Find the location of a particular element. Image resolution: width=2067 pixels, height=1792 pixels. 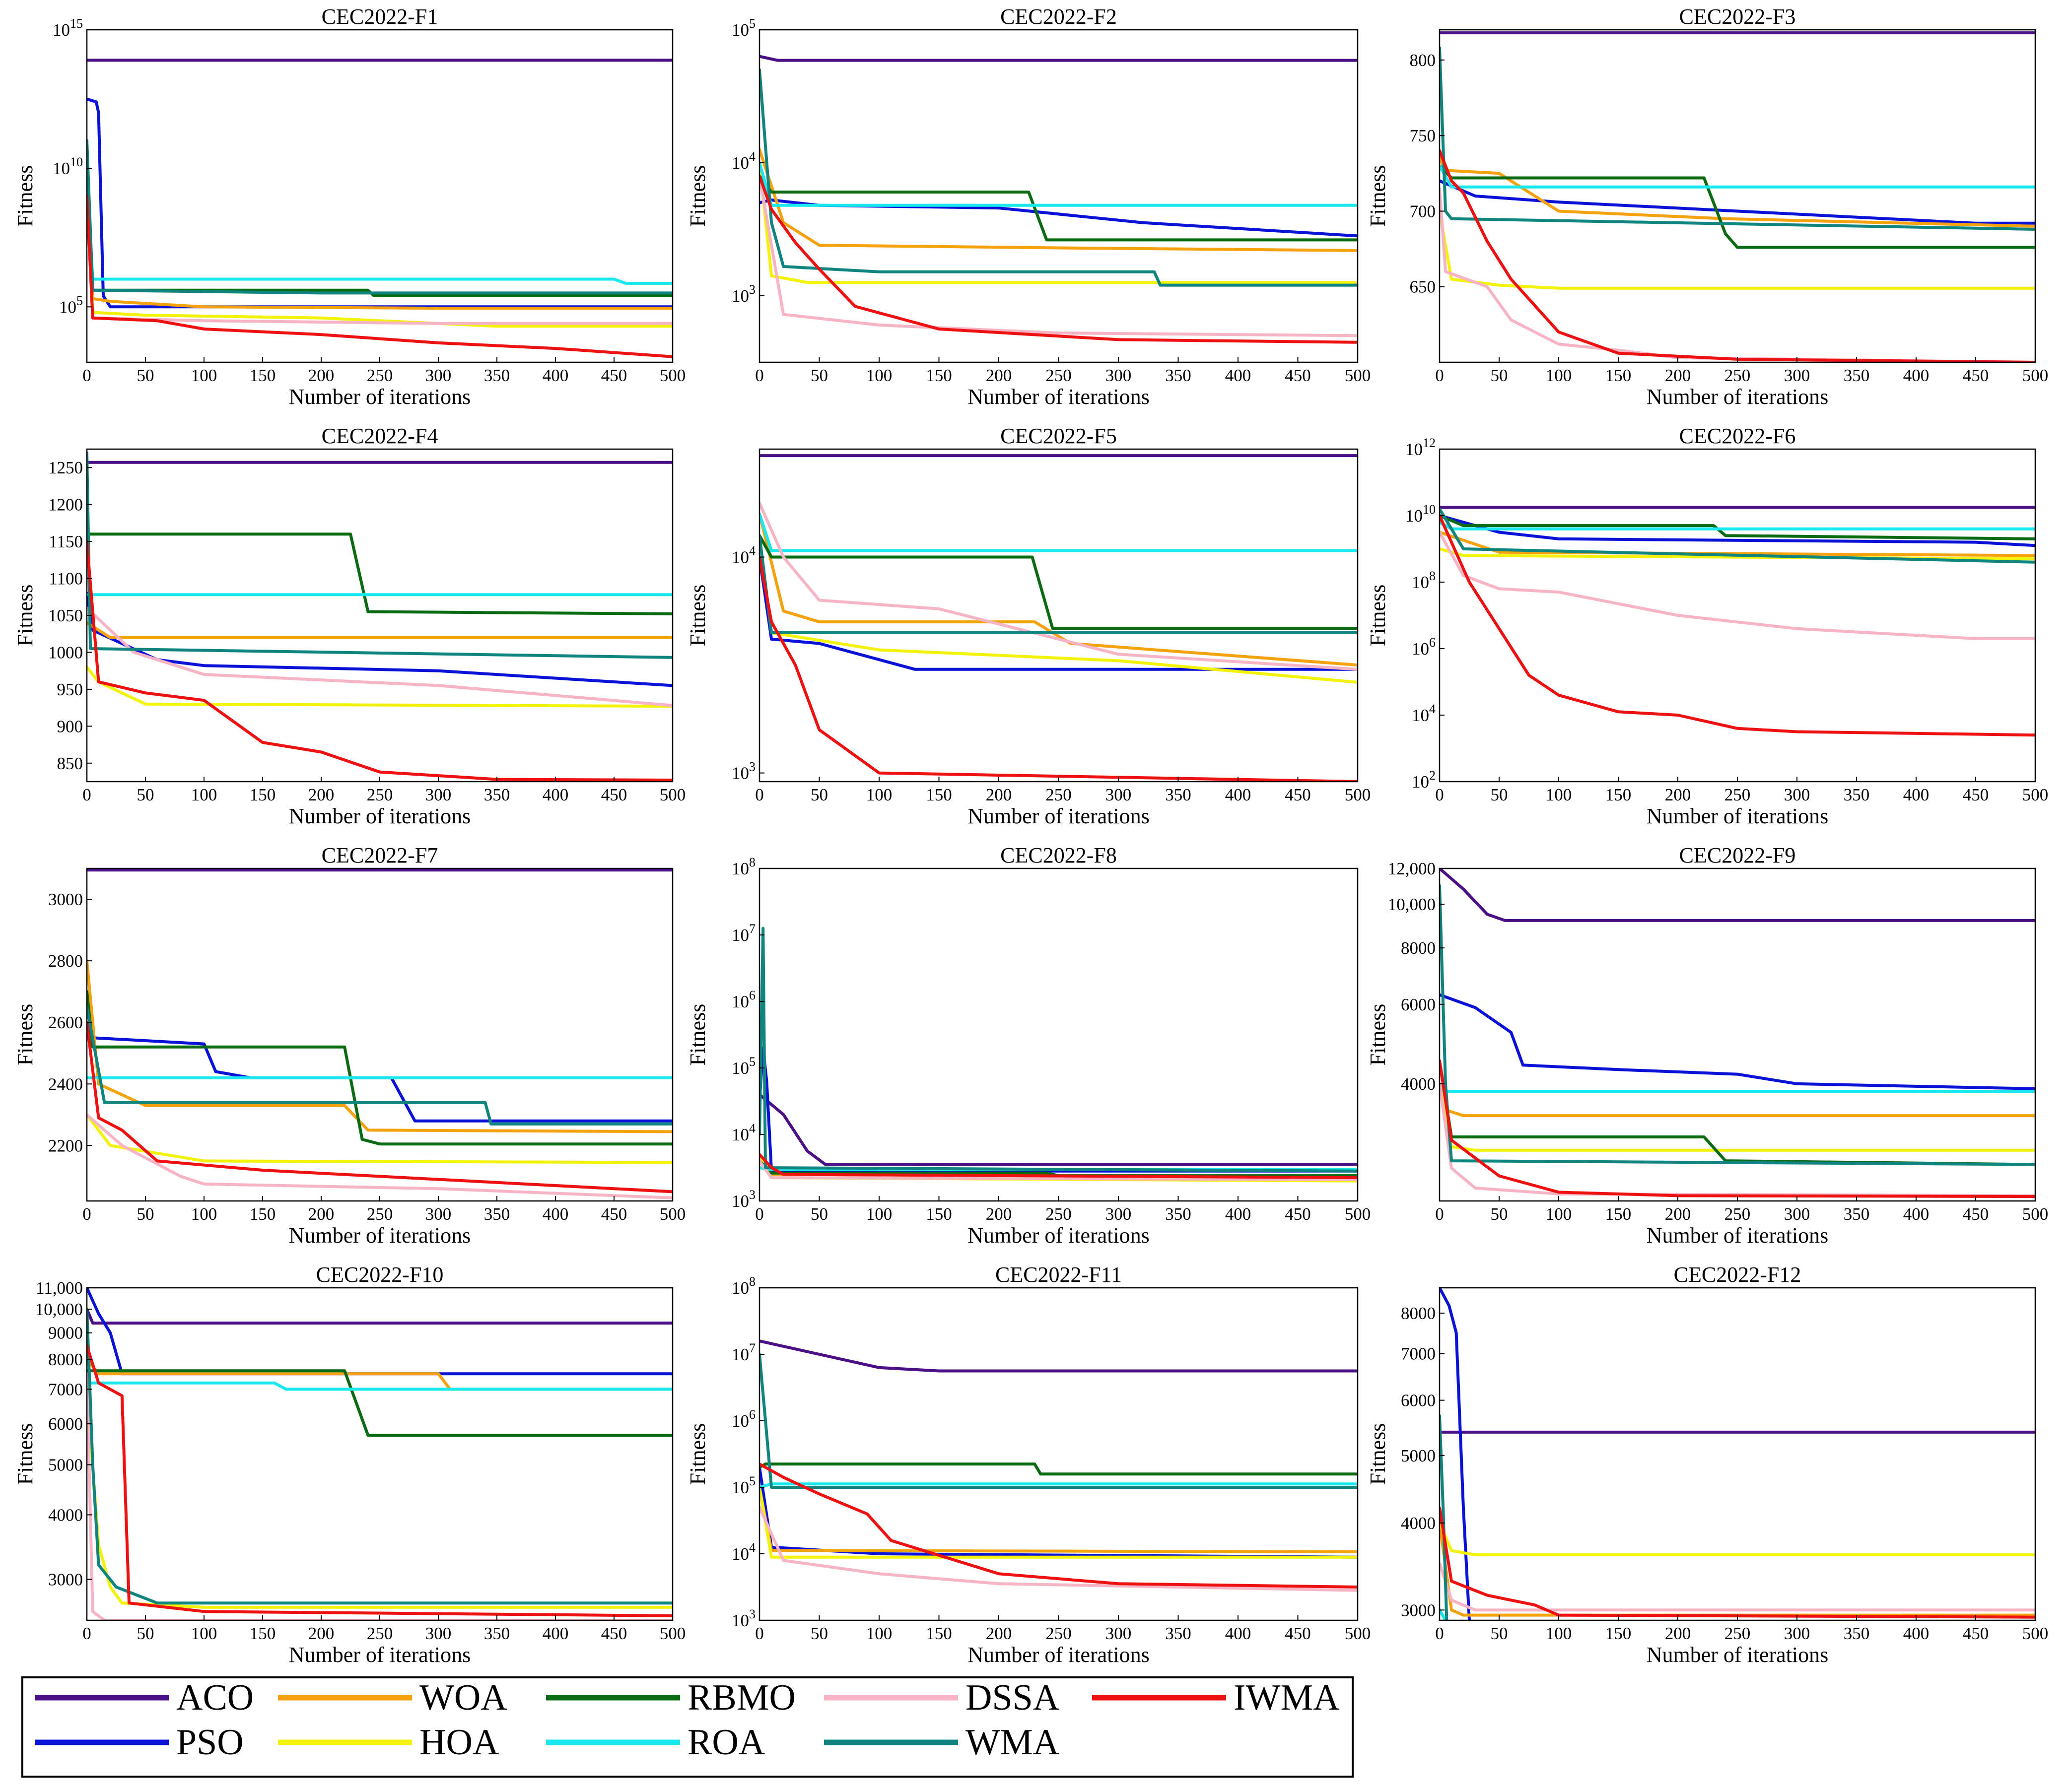

y-tick-label: 850 is located at coordinates (70, 763).